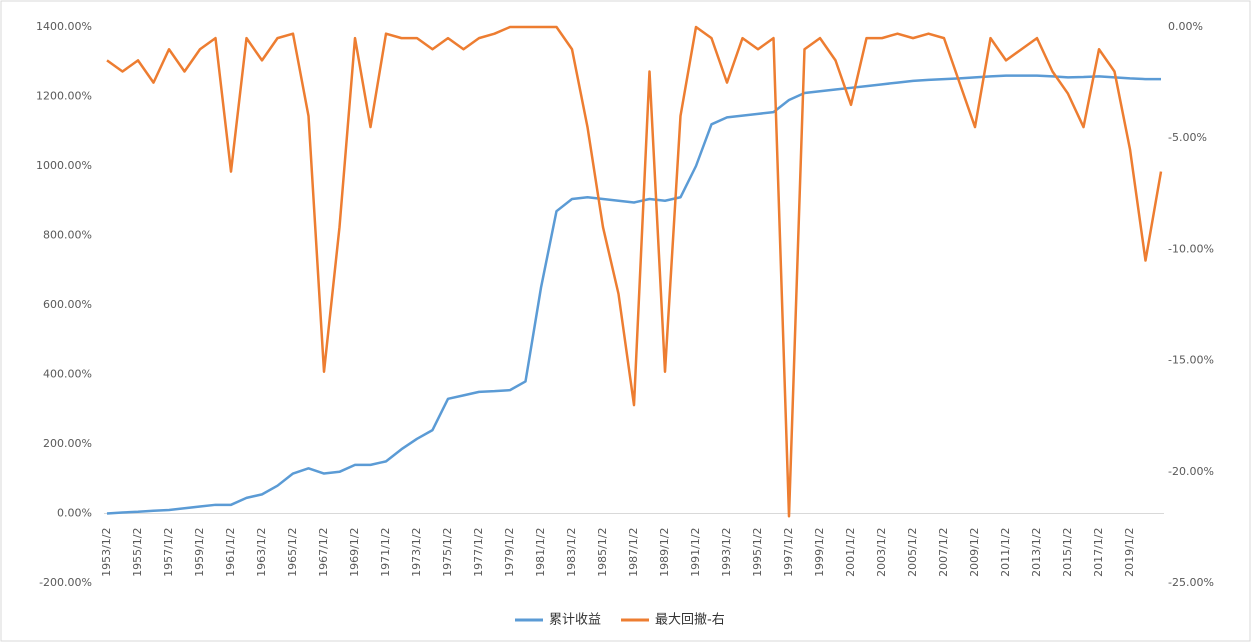 This screenshot has height=642, width=1251. What do you see at coordinates (67, 374) in the screenshot?
I see `y-tick-label: 400.00%` at bounding box center [67, 374].